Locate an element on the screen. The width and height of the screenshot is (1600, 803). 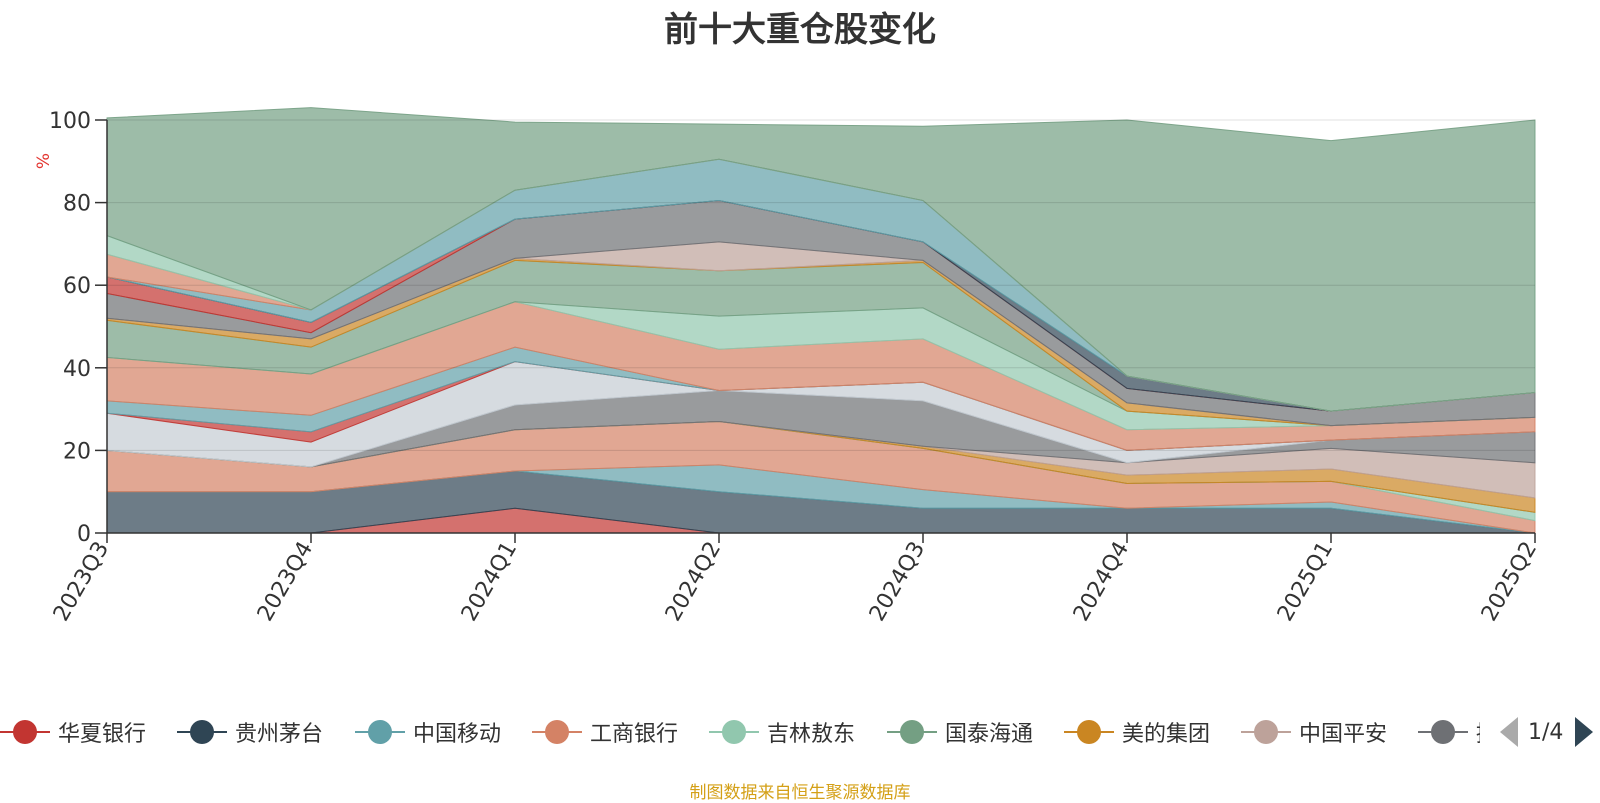
legend-label: 贵州茅台 is located at coordinates (279, 734).